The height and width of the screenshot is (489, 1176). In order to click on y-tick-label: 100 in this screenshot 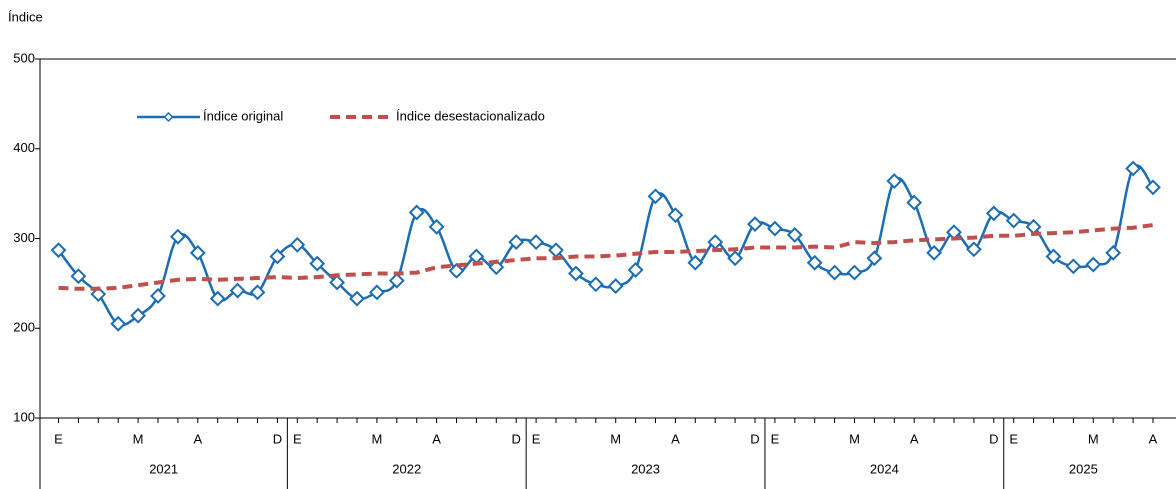, I will do `click(24, 416)`.